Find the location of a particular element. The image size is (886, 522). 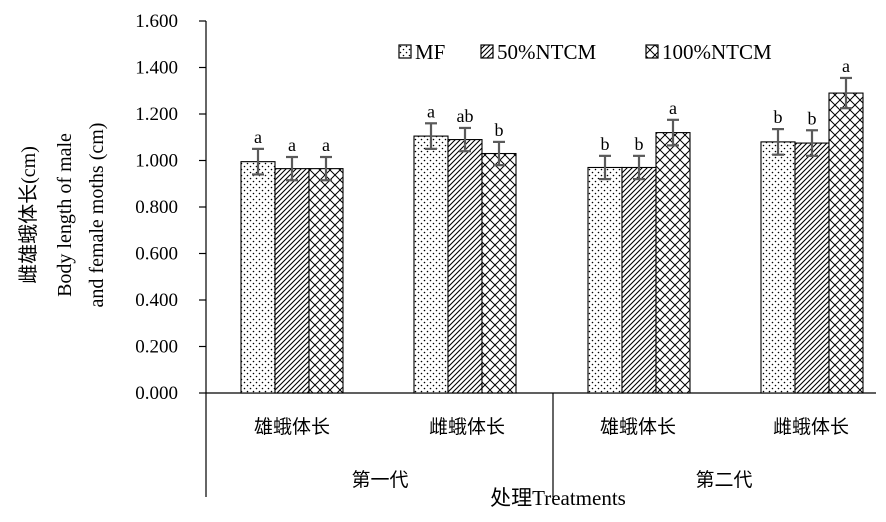

y-axis-title-line-3: and female moths (cm) is located at coordinates (97, 215).